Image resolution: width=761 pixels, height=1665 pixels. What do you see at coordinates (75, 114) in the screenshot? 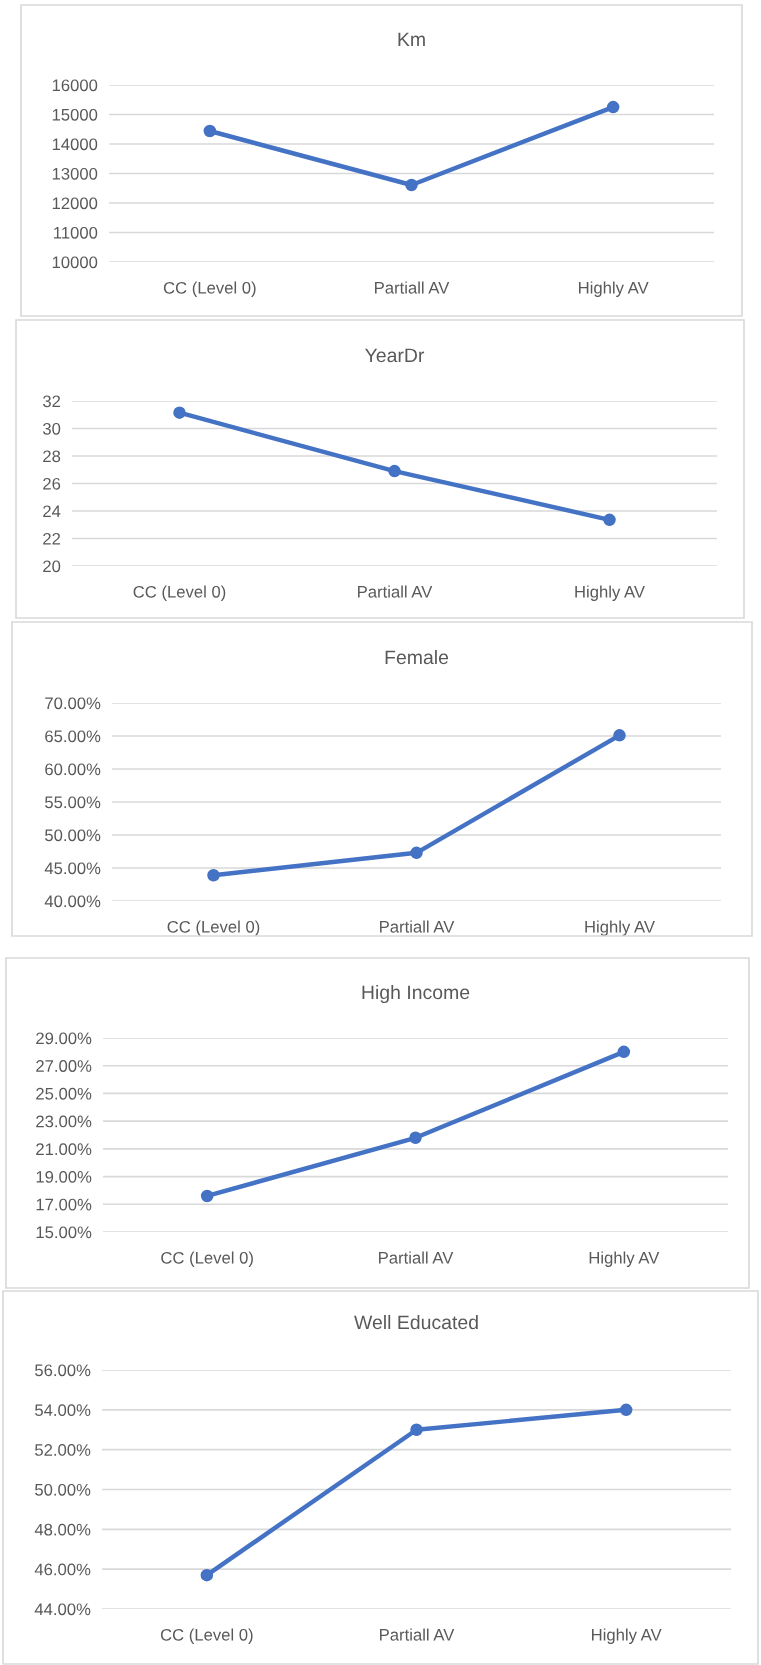
I see `y-tick-label: 15000` at bounding box center [75, 114].